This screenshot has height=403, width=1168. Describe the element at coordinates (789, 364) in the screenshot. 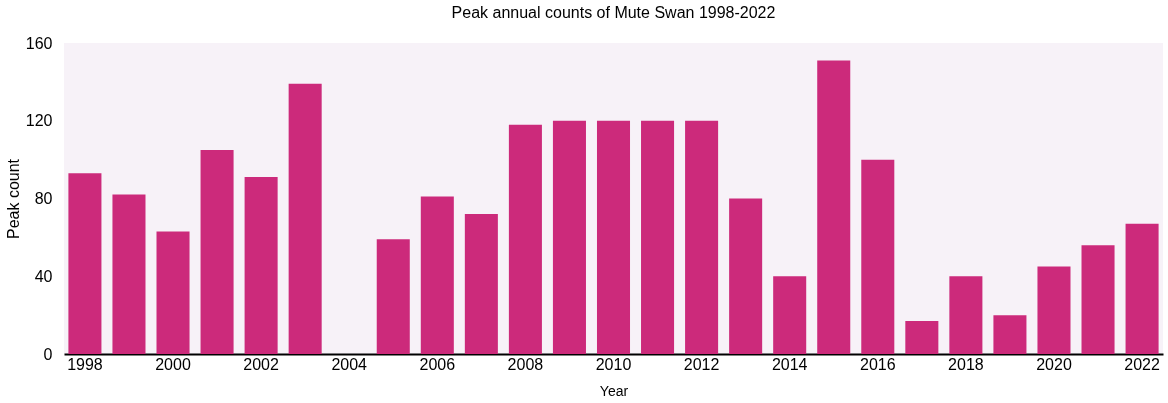

I see `x-tick-label: 2014` at that location.